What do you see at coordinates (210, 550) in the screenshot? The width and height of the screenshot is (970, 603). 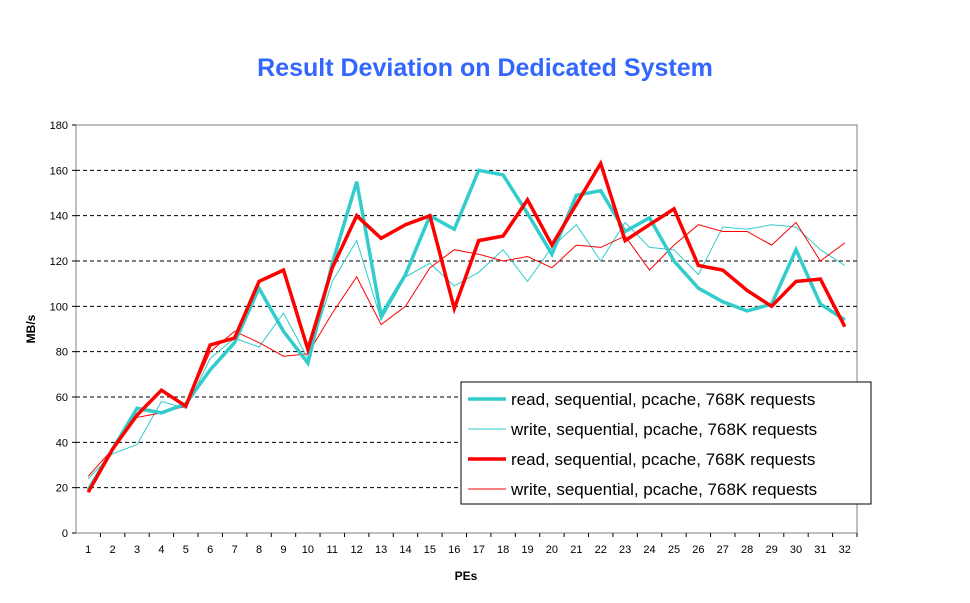 I see `x-tick-label: 6` at bounding box center [210, 550].